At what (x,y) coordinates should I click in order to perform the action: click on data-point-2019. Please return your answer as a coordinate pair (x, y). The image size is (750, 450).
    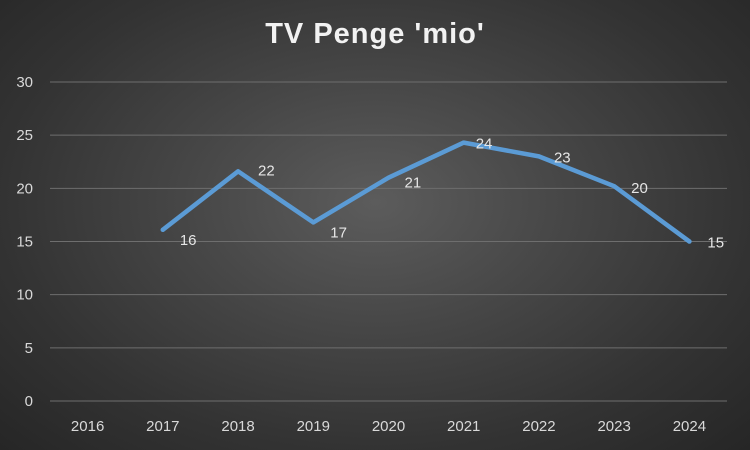
    Looking at the image, I should click on (313, 222).